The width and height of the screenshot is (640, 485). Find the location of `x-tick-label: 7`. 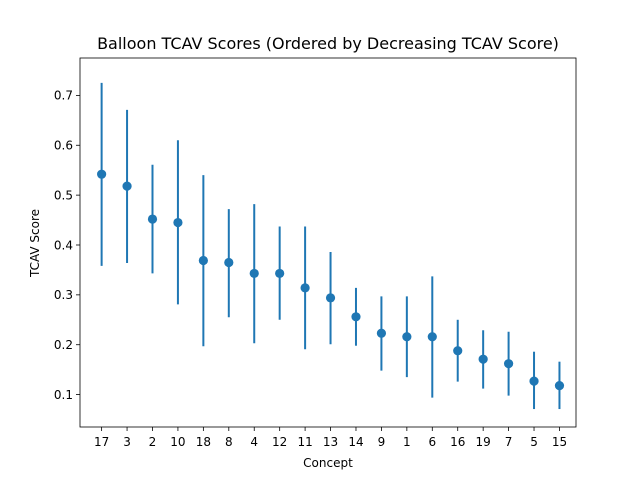

x-tick-label: 7 is located at coordinates (509, 442).